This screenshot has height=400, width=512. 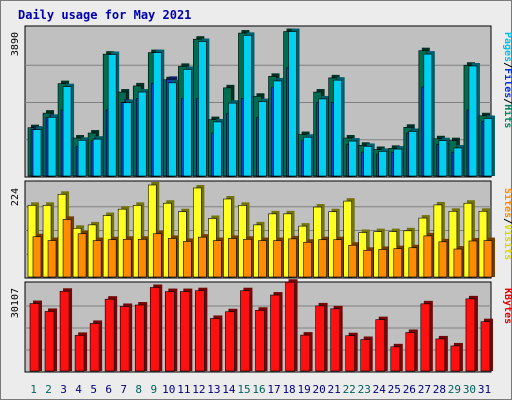 What do you see at coordinates (258, 389) in the screenshot?
I see `x-tick-label: 16` at bounding box center [258, 389].